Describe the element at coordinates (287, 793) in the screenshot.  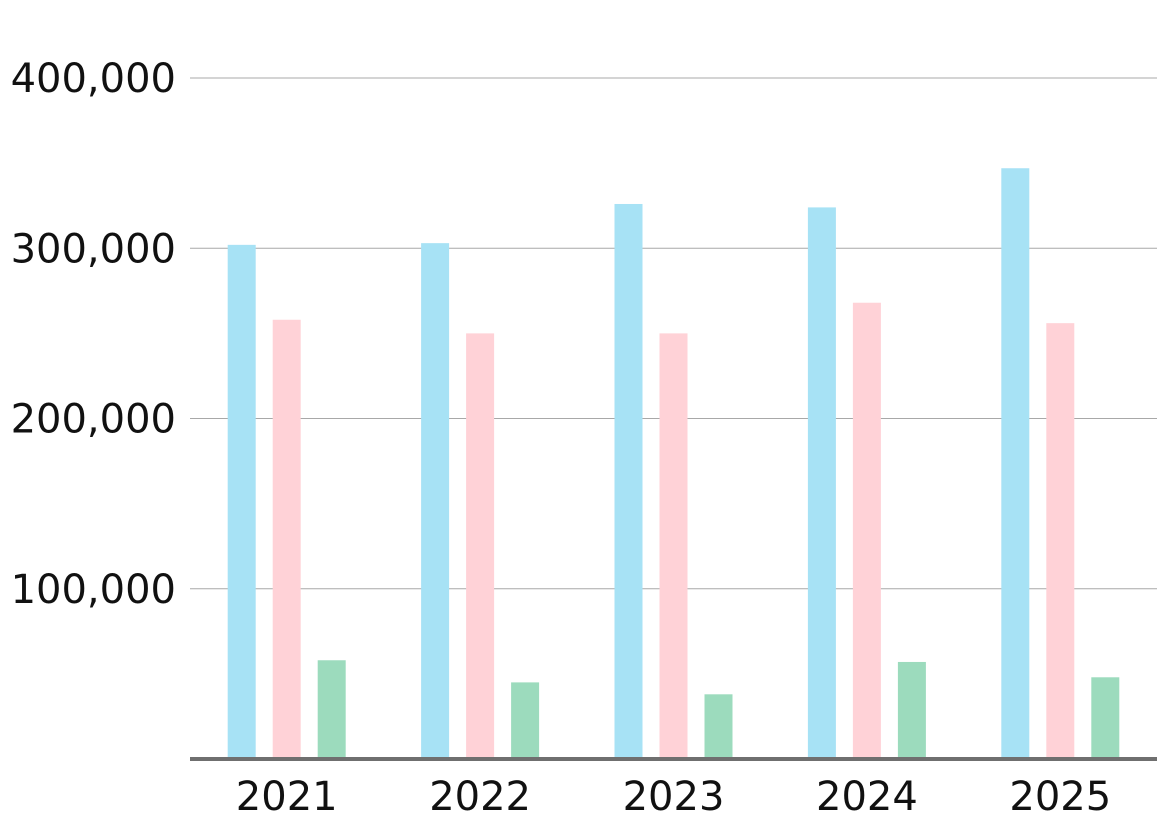
I see `x-tick-label: 2021` at that location.